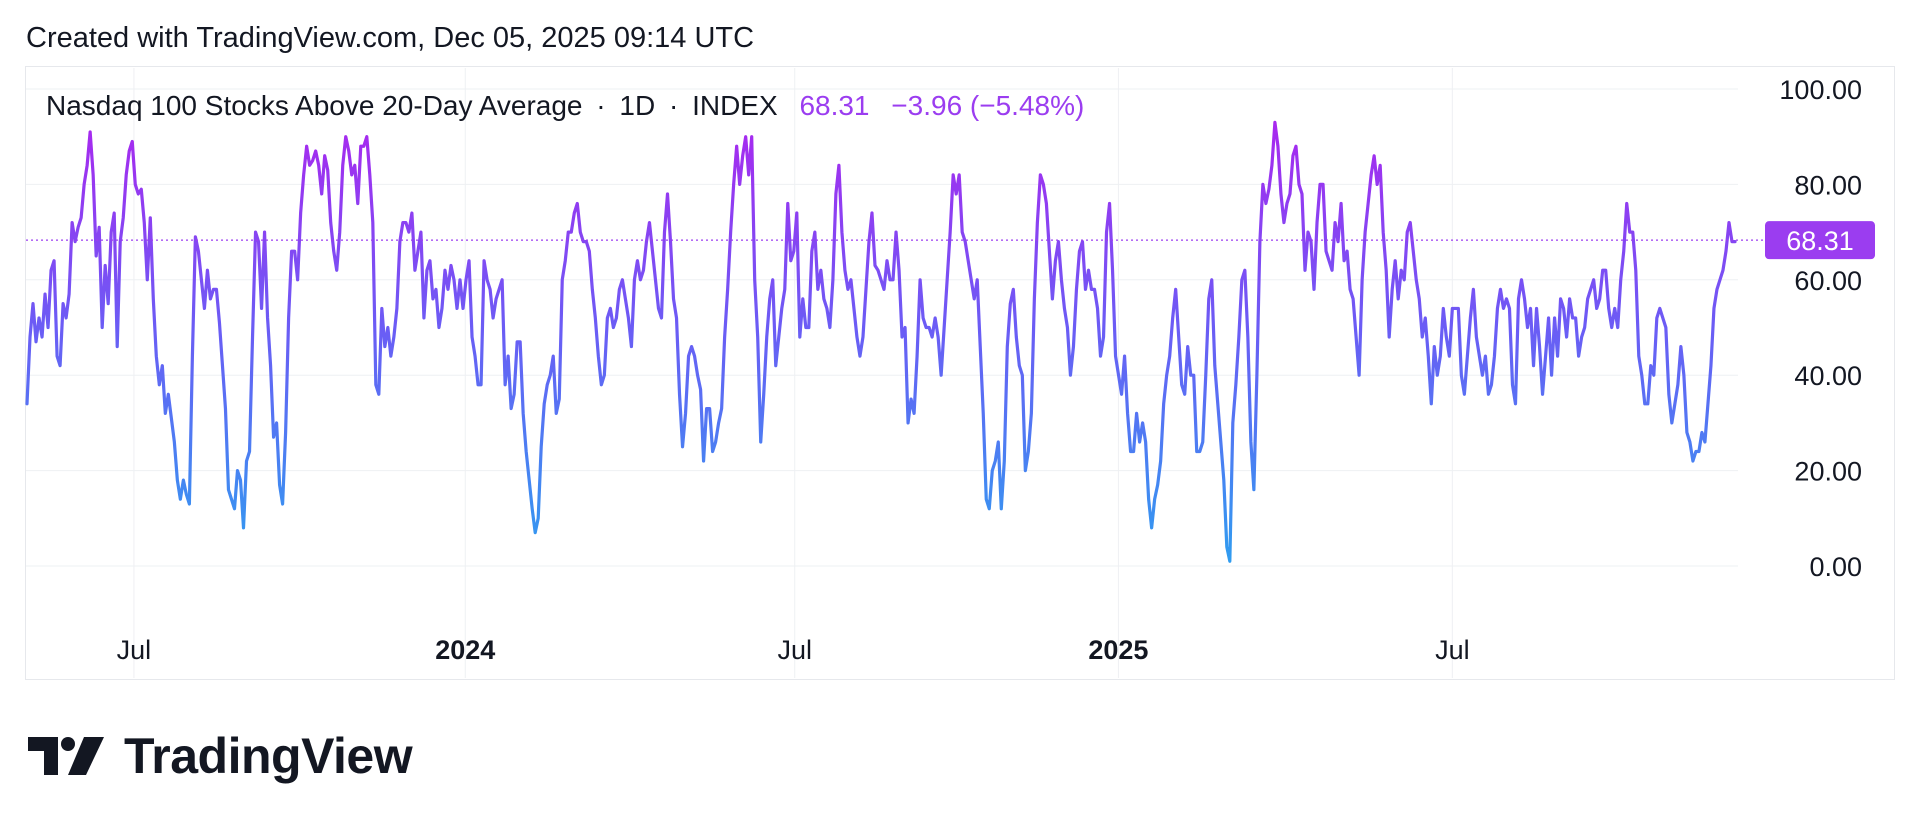 This screenshot has width=1920, height=829. What do you see at coordinates (1828, 281) in the screenshot?
I see `y-tick-label: 60.00` at bounding box center [1828, 281].